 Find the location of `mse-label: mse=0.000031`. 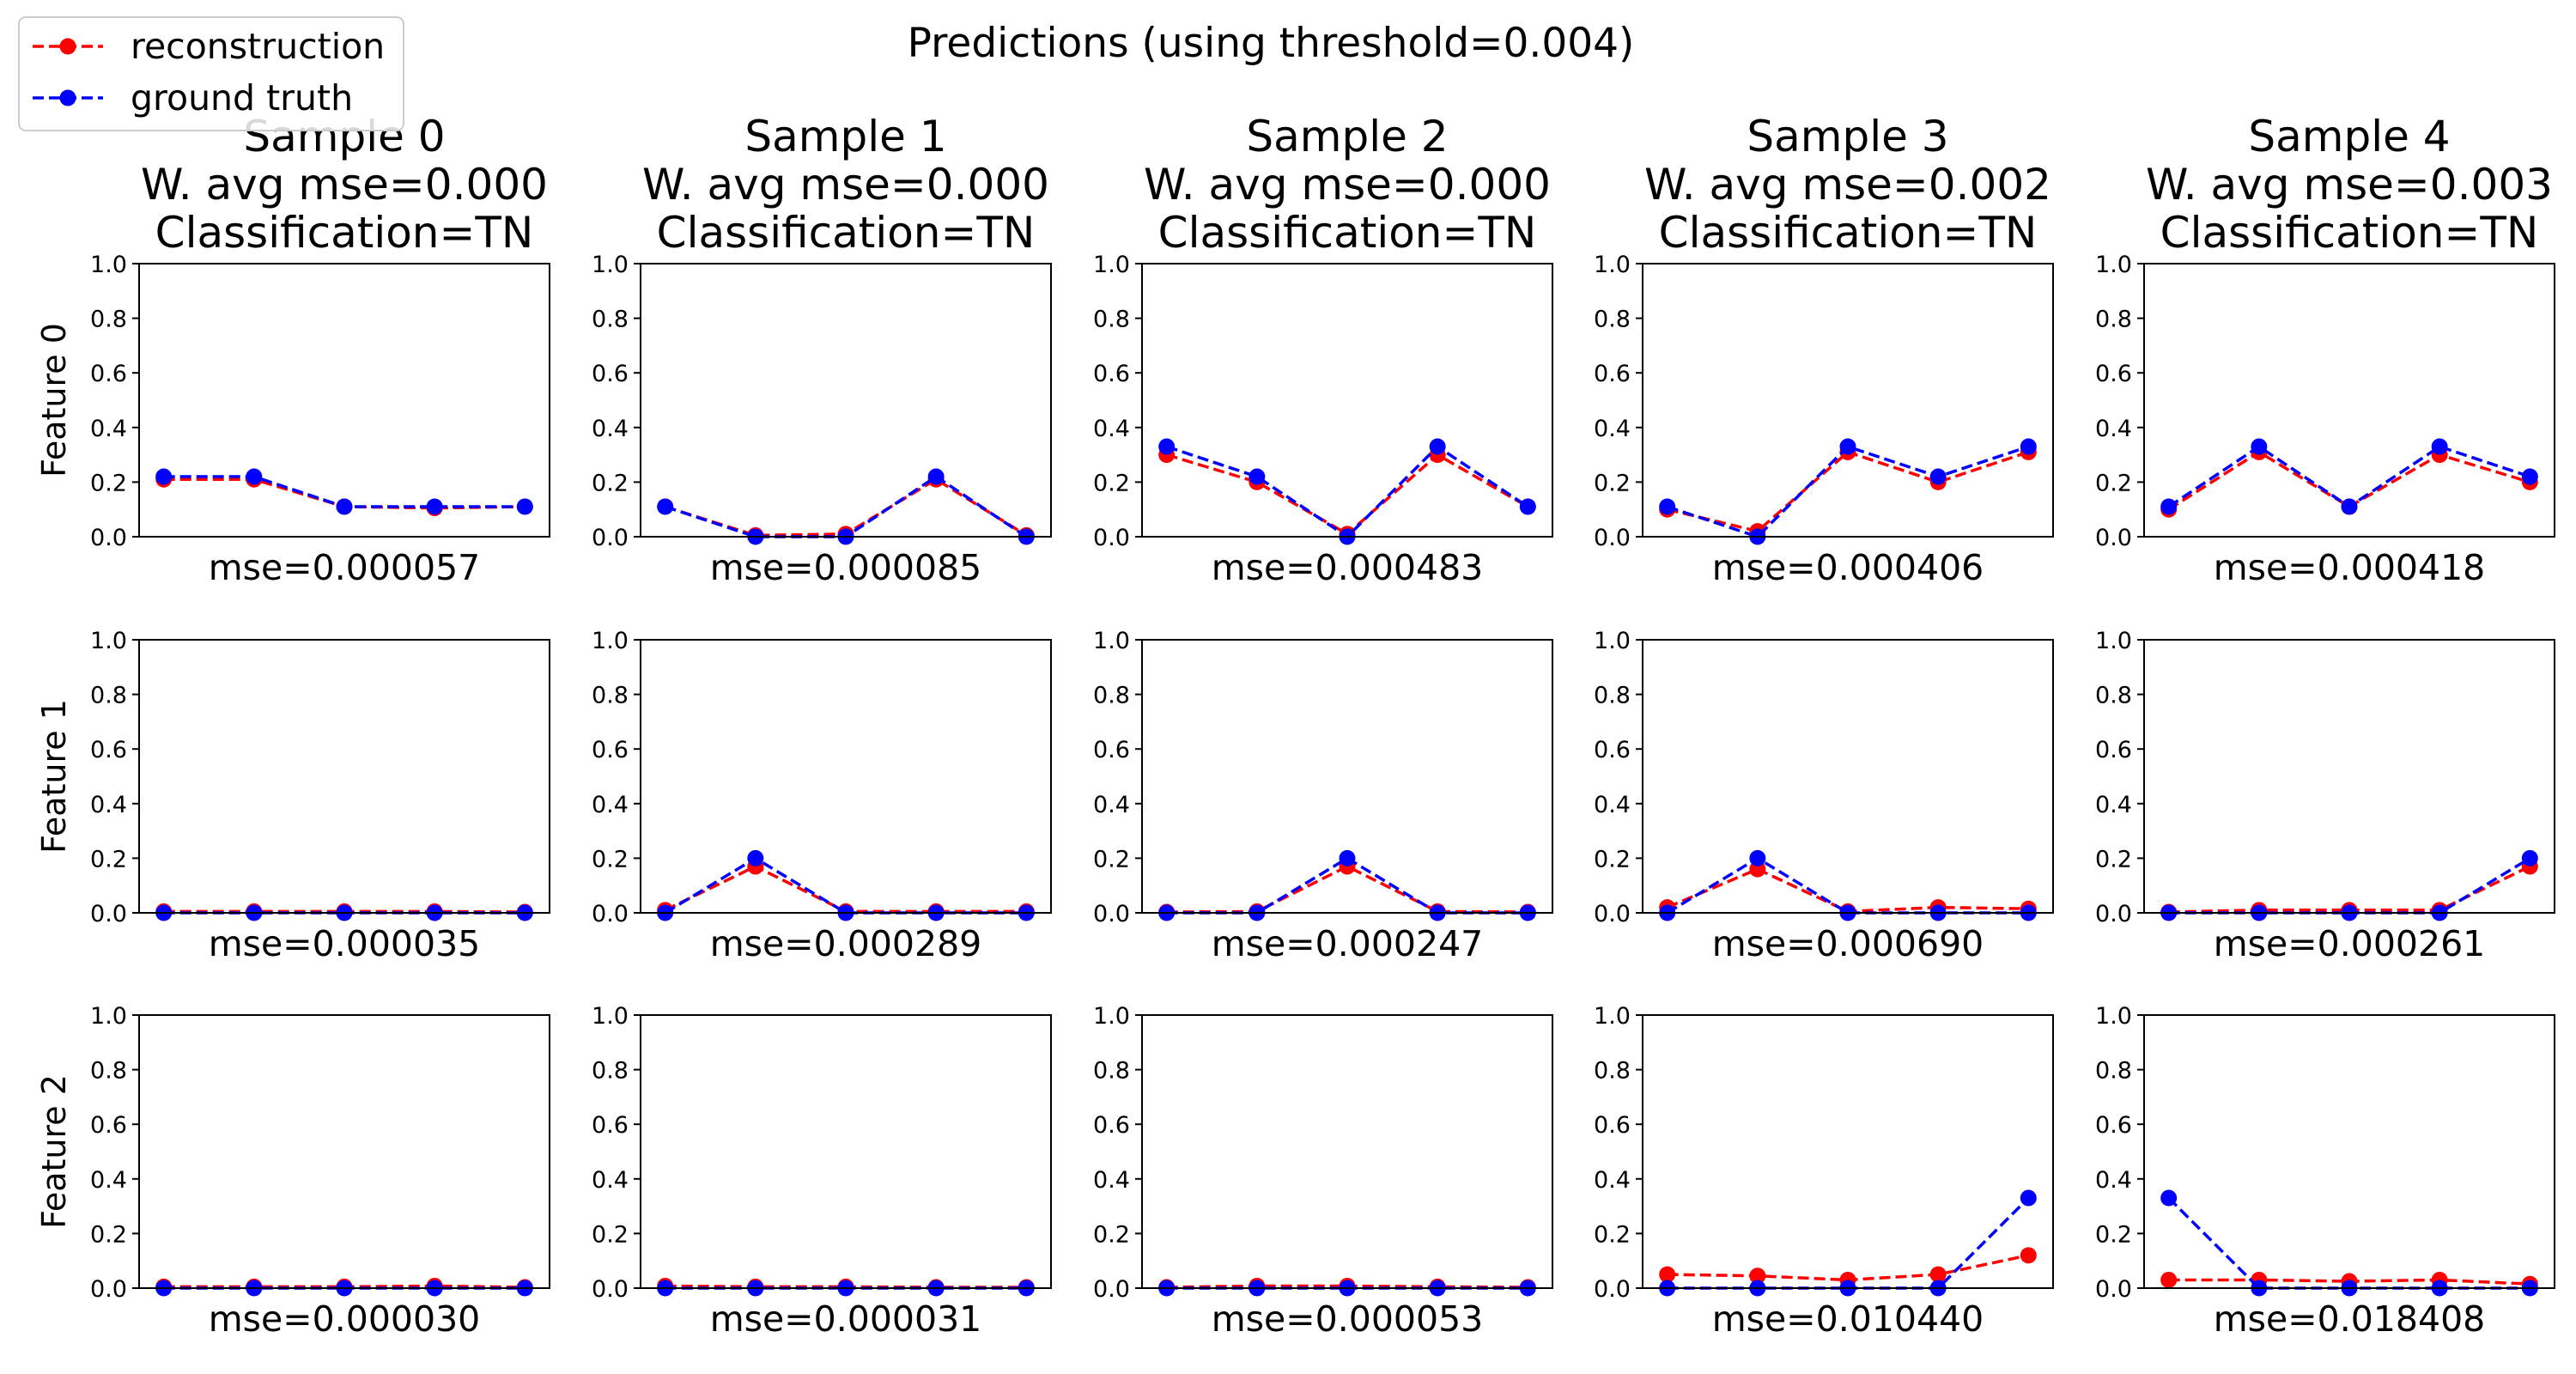

mse-label: mse=0.000031 is located at coordinates (846, 1319).